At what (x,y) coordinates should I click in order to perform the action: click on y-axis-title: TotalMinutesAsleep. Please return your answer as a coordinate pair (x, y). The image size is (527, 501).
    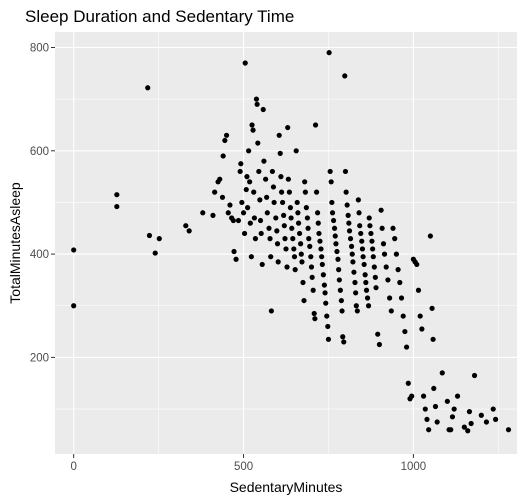
    Looking at the image, I should click on (15, 243).